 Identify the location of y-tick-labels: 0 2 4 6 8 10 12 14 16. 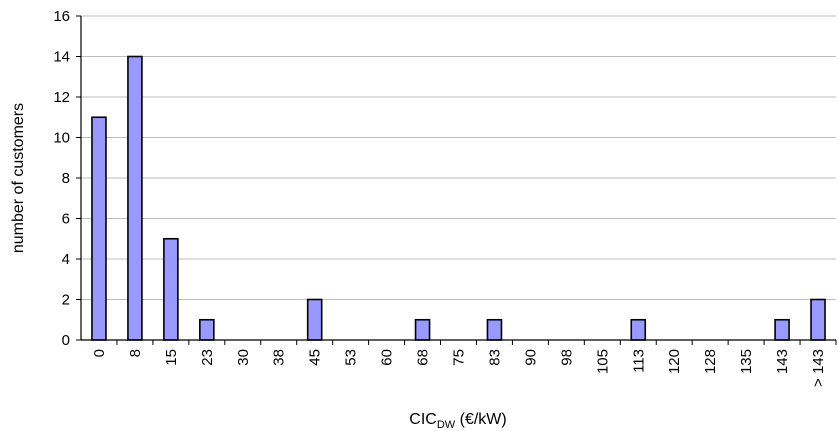
(61, 178).